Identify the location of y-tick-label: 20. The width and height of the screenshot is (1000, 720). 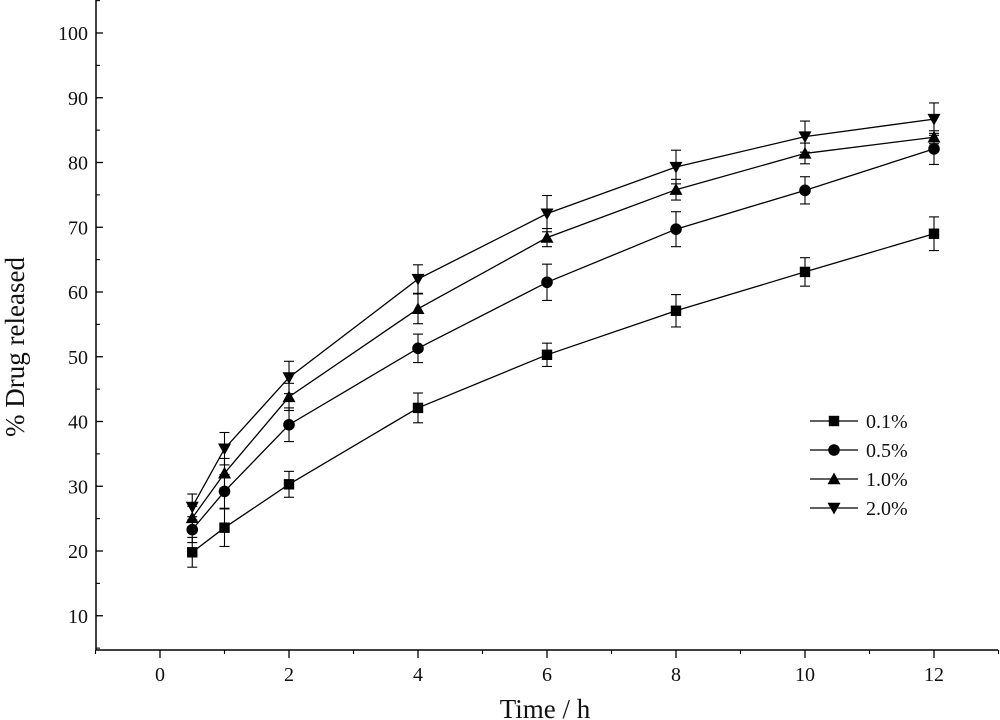
(78, 552).